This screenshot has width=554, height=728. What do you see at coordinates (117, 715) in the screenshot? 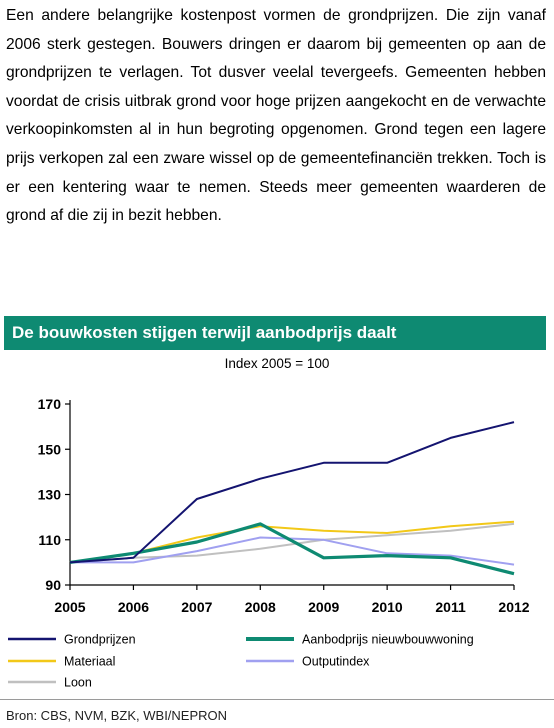
I see `source-note: Bron: CBS, NVM, BZK, WBI/NEPRON` at bounding box center [117, 715].